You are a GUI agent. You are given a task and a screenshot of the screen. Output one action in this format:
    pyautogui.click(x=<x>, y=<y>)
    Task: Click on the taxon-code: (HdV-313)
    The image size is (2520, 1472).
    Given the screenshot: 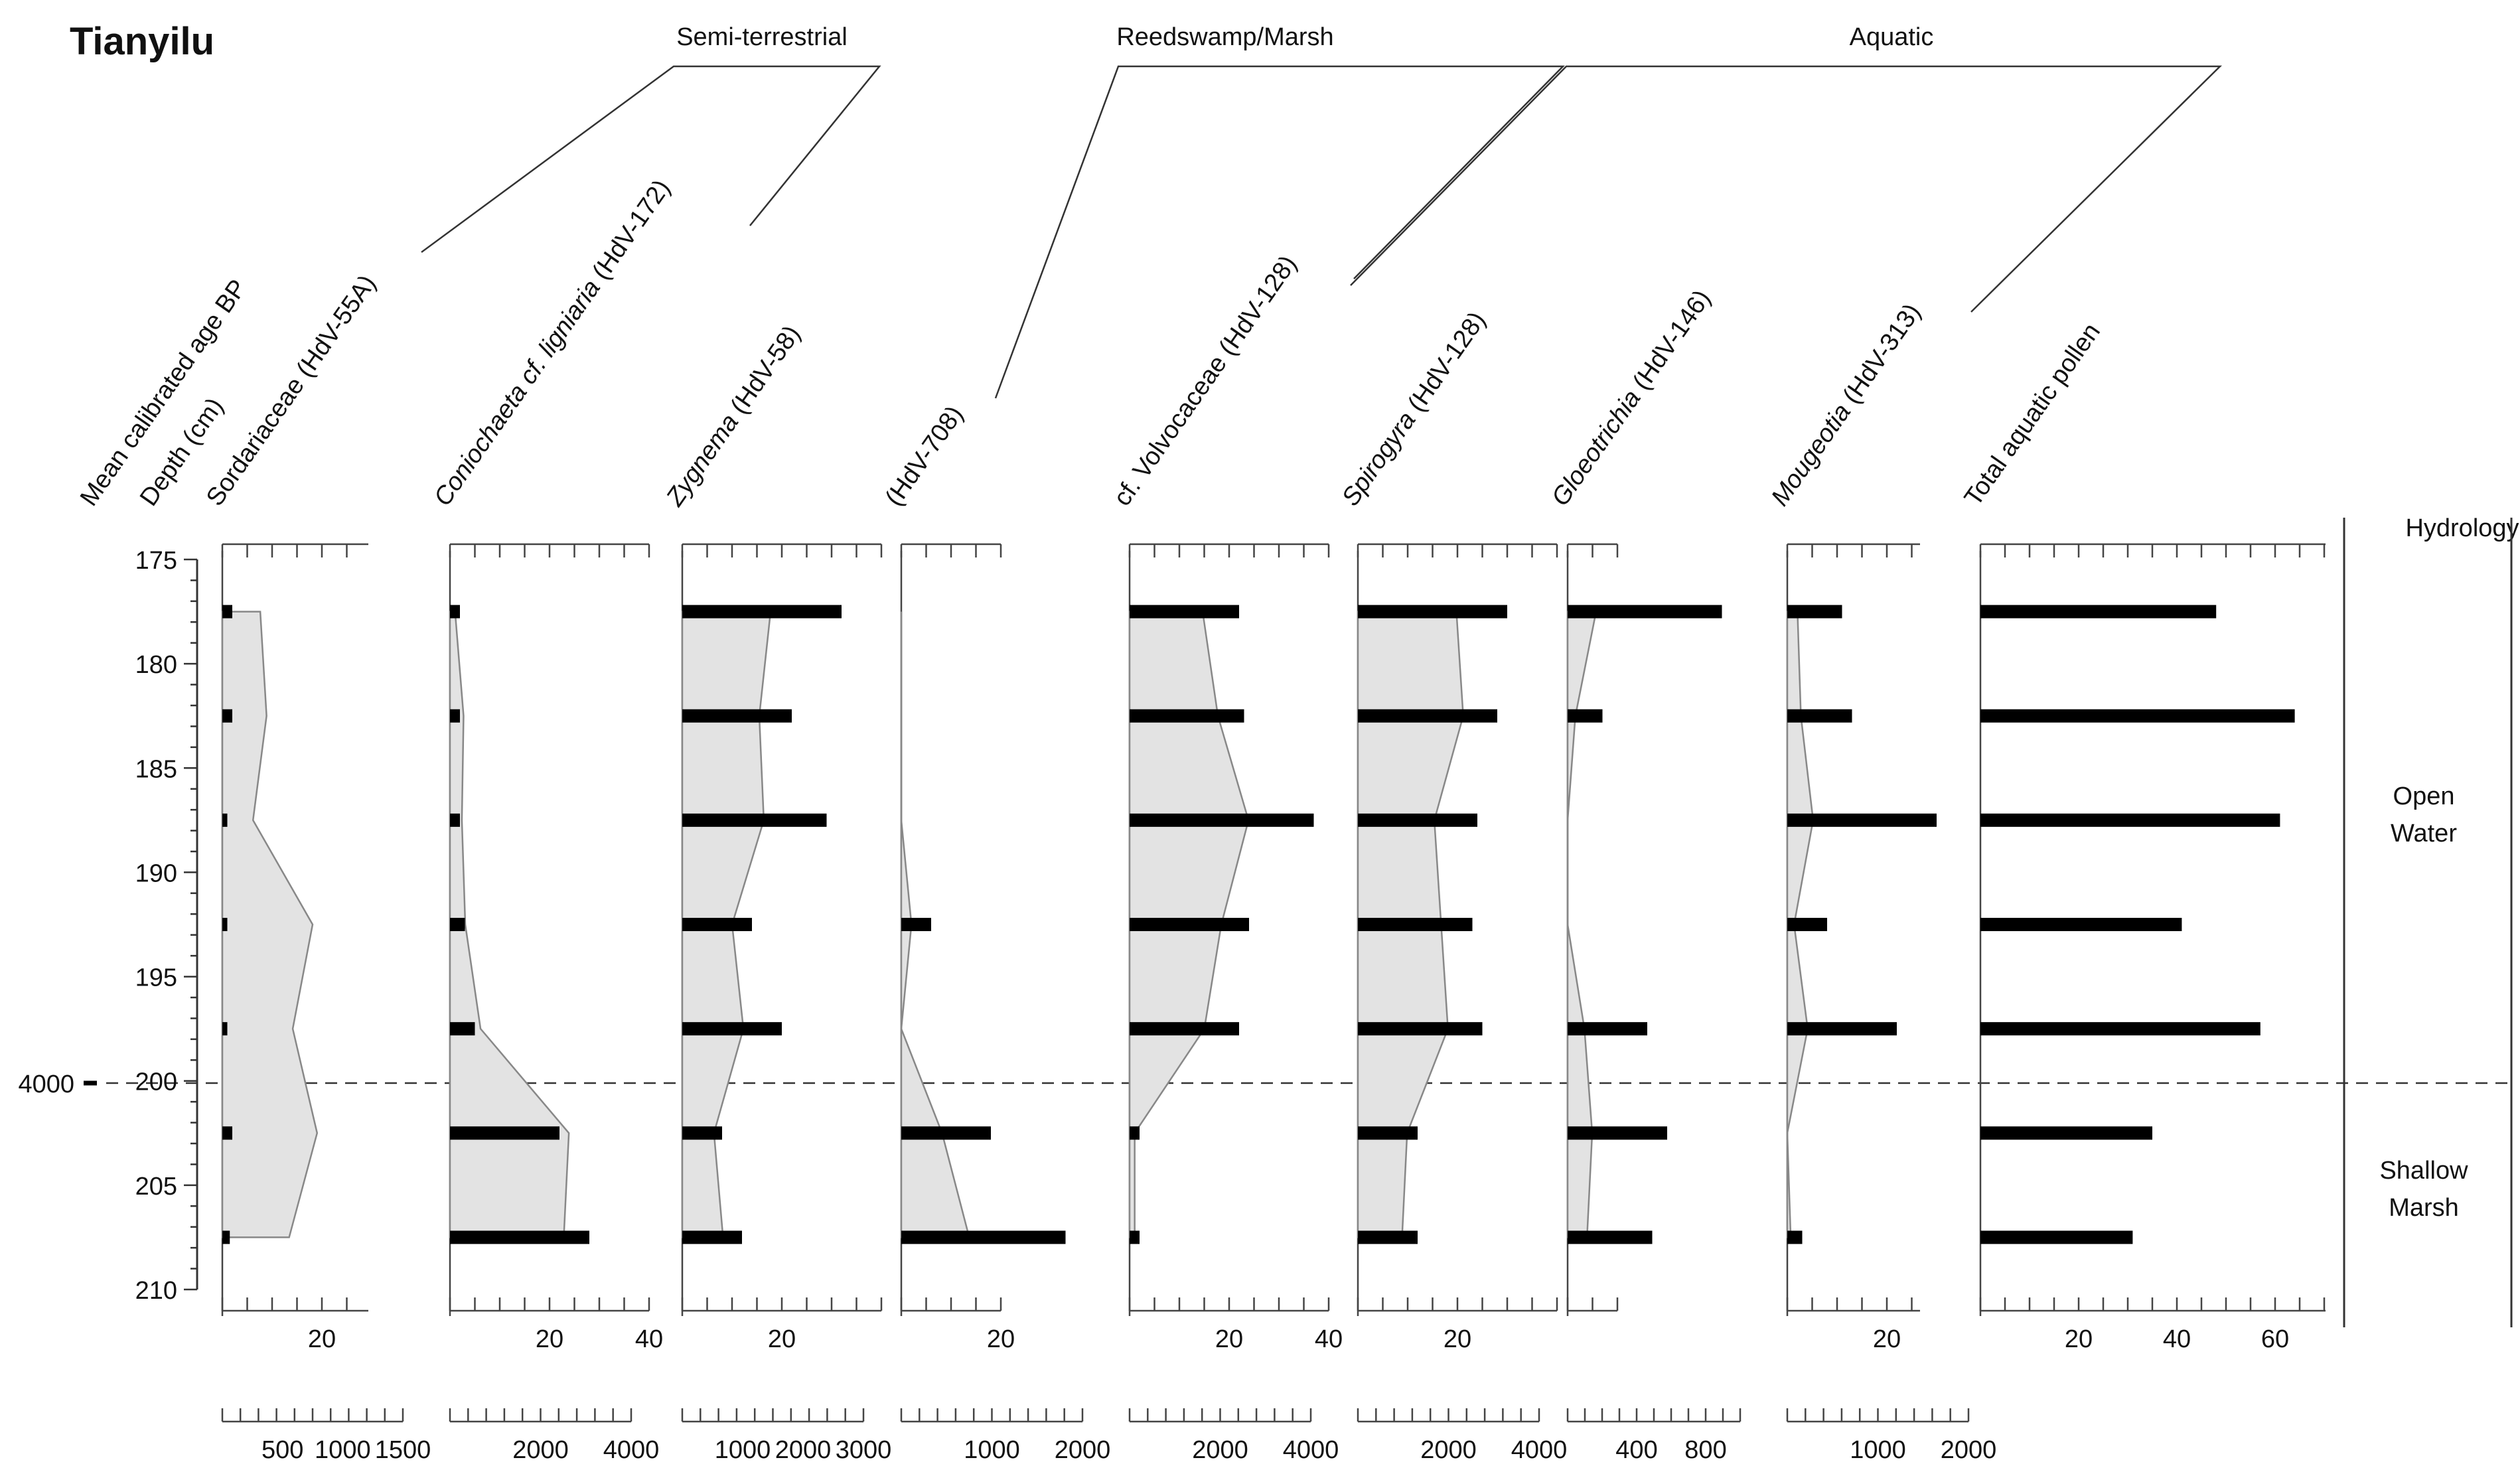 What is the action you would take?
    pyautogui.click(x=1880, y=357)
    